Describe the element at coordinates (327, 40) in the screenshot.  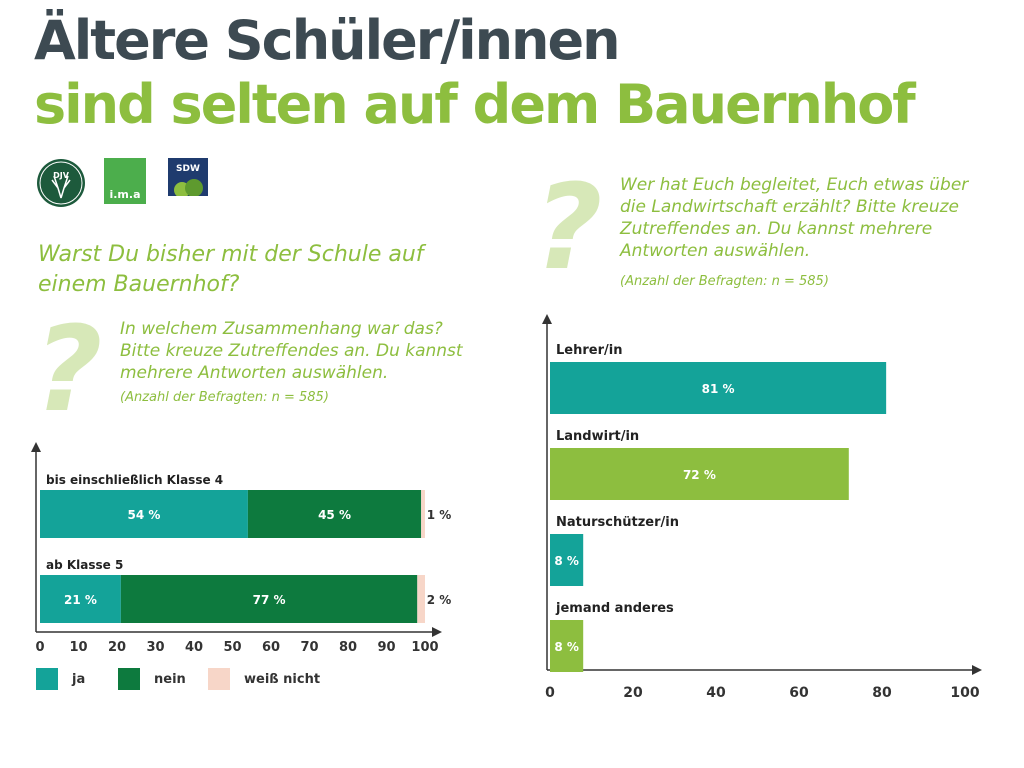
I see `page-title-line1: Ältere Schüler/innen` at that location.